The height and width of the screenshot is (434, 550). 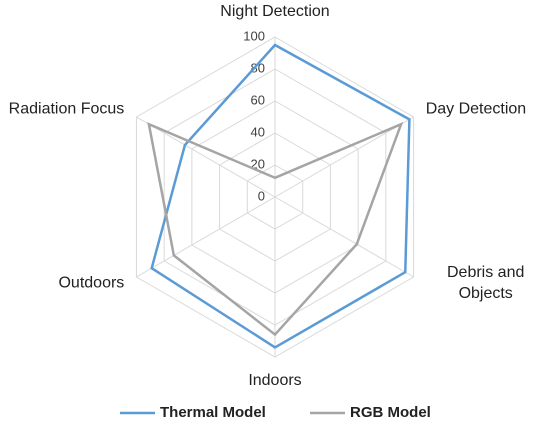 I want to click on category-label: Night Detection, so click(x=275, y=12).